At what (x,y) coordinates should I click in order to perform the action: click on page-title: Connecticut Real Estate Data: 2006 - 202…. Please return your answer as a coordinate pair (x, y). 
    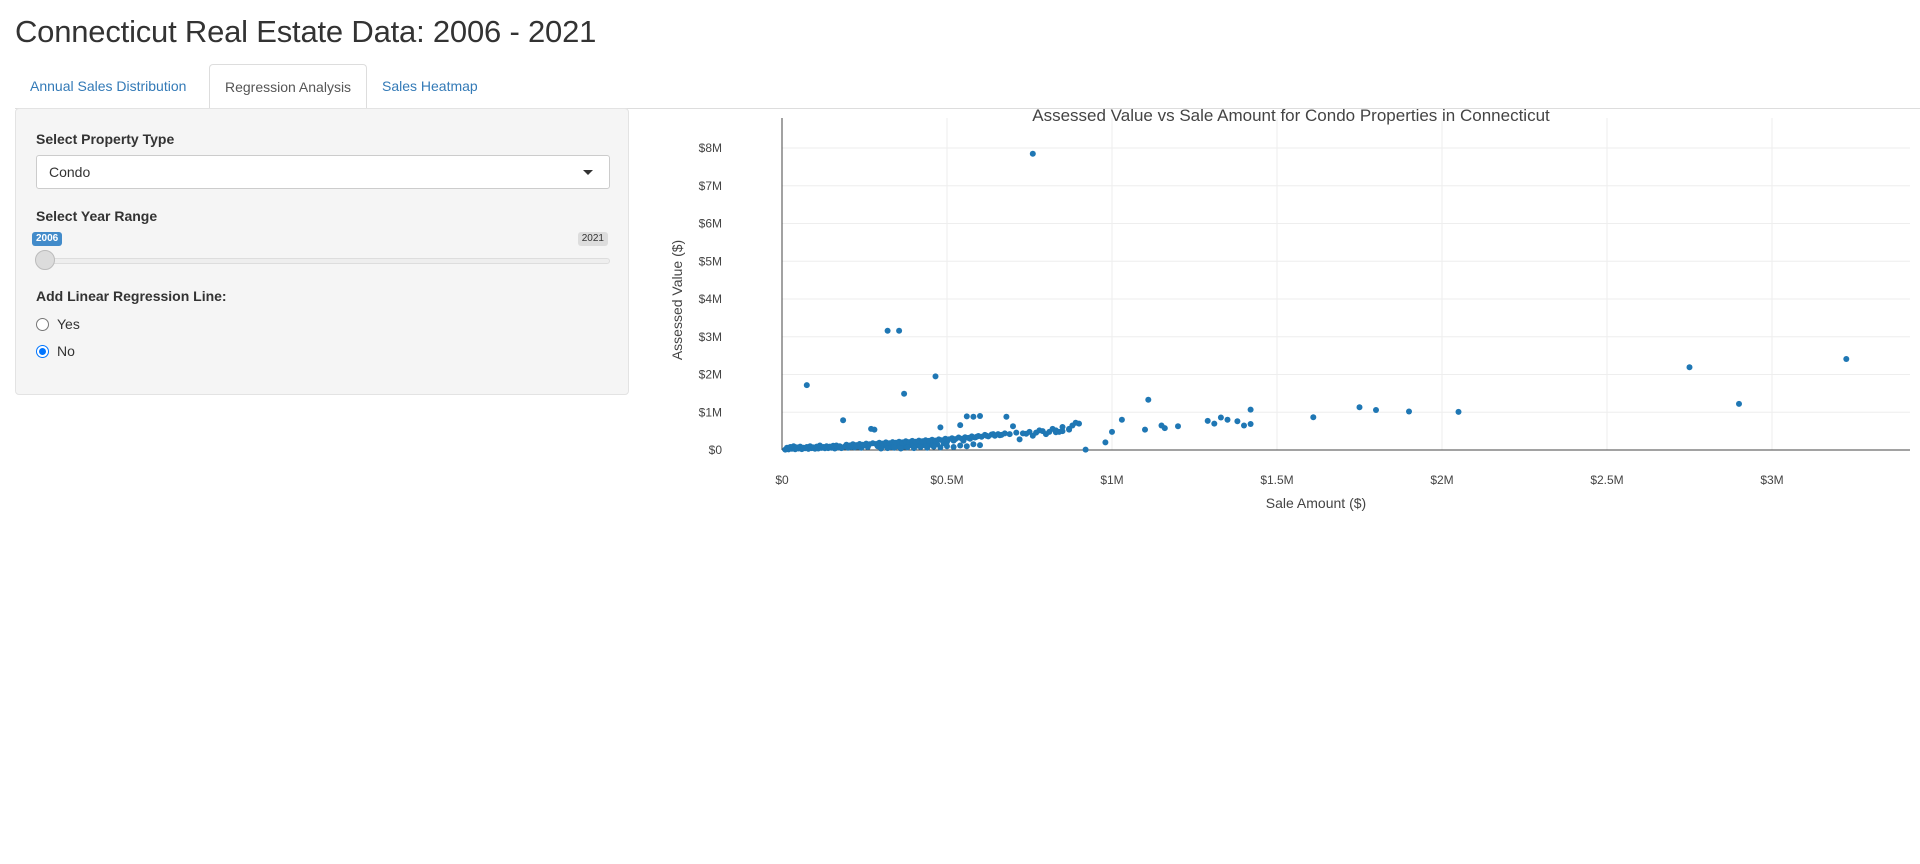
    Looking at the image, I should click on (306, 31).